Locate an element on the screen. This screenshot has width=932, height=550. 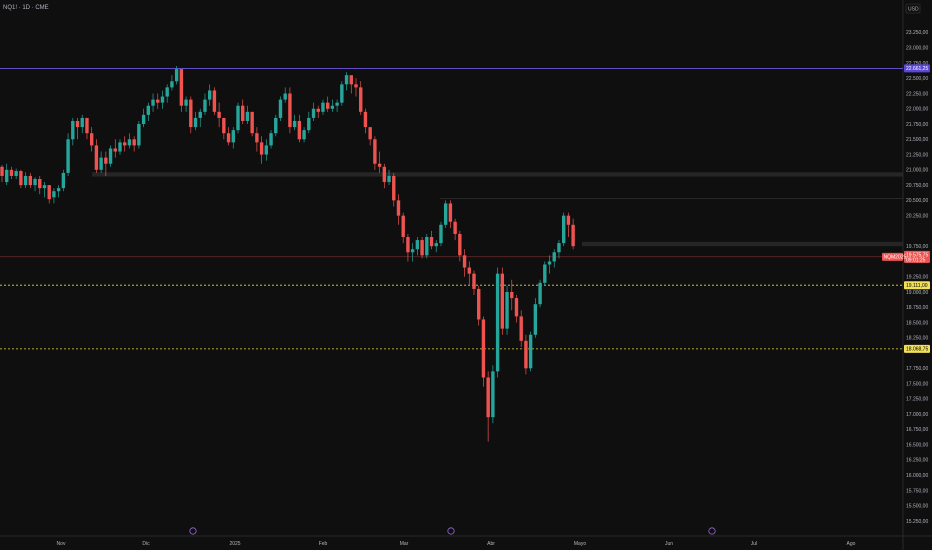
price-tick-label: 20.750,00 is located at coordinates (917, 186).